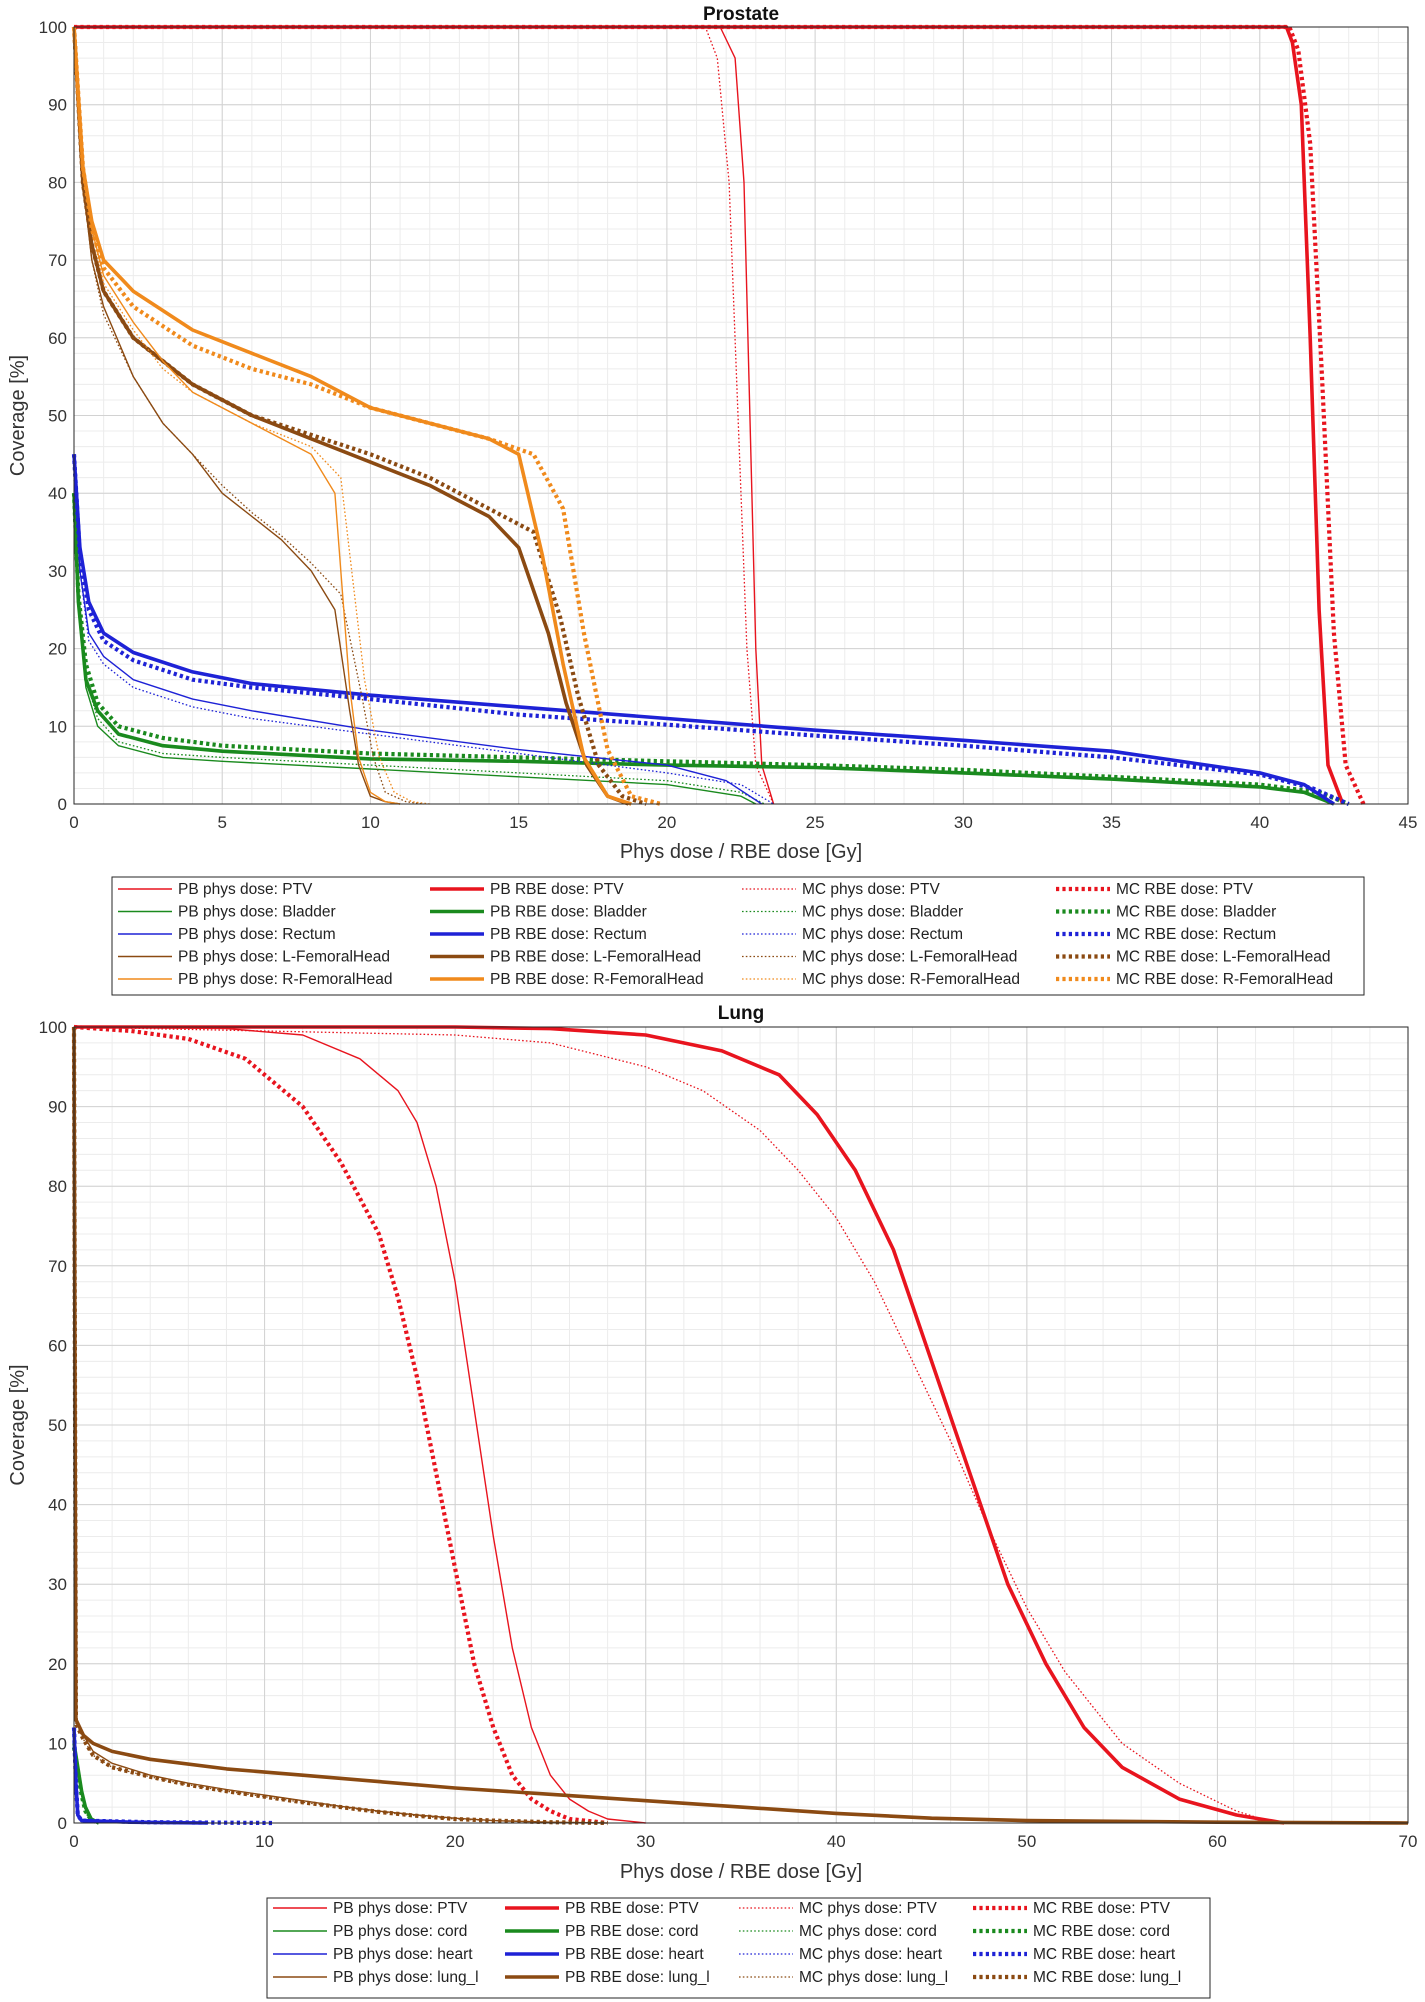 This screenshot has width=1425, height=2002. I want to click on legend-item-mc-phys-dose-rectum: MC phys dose: Rectum, so click(852, 934).